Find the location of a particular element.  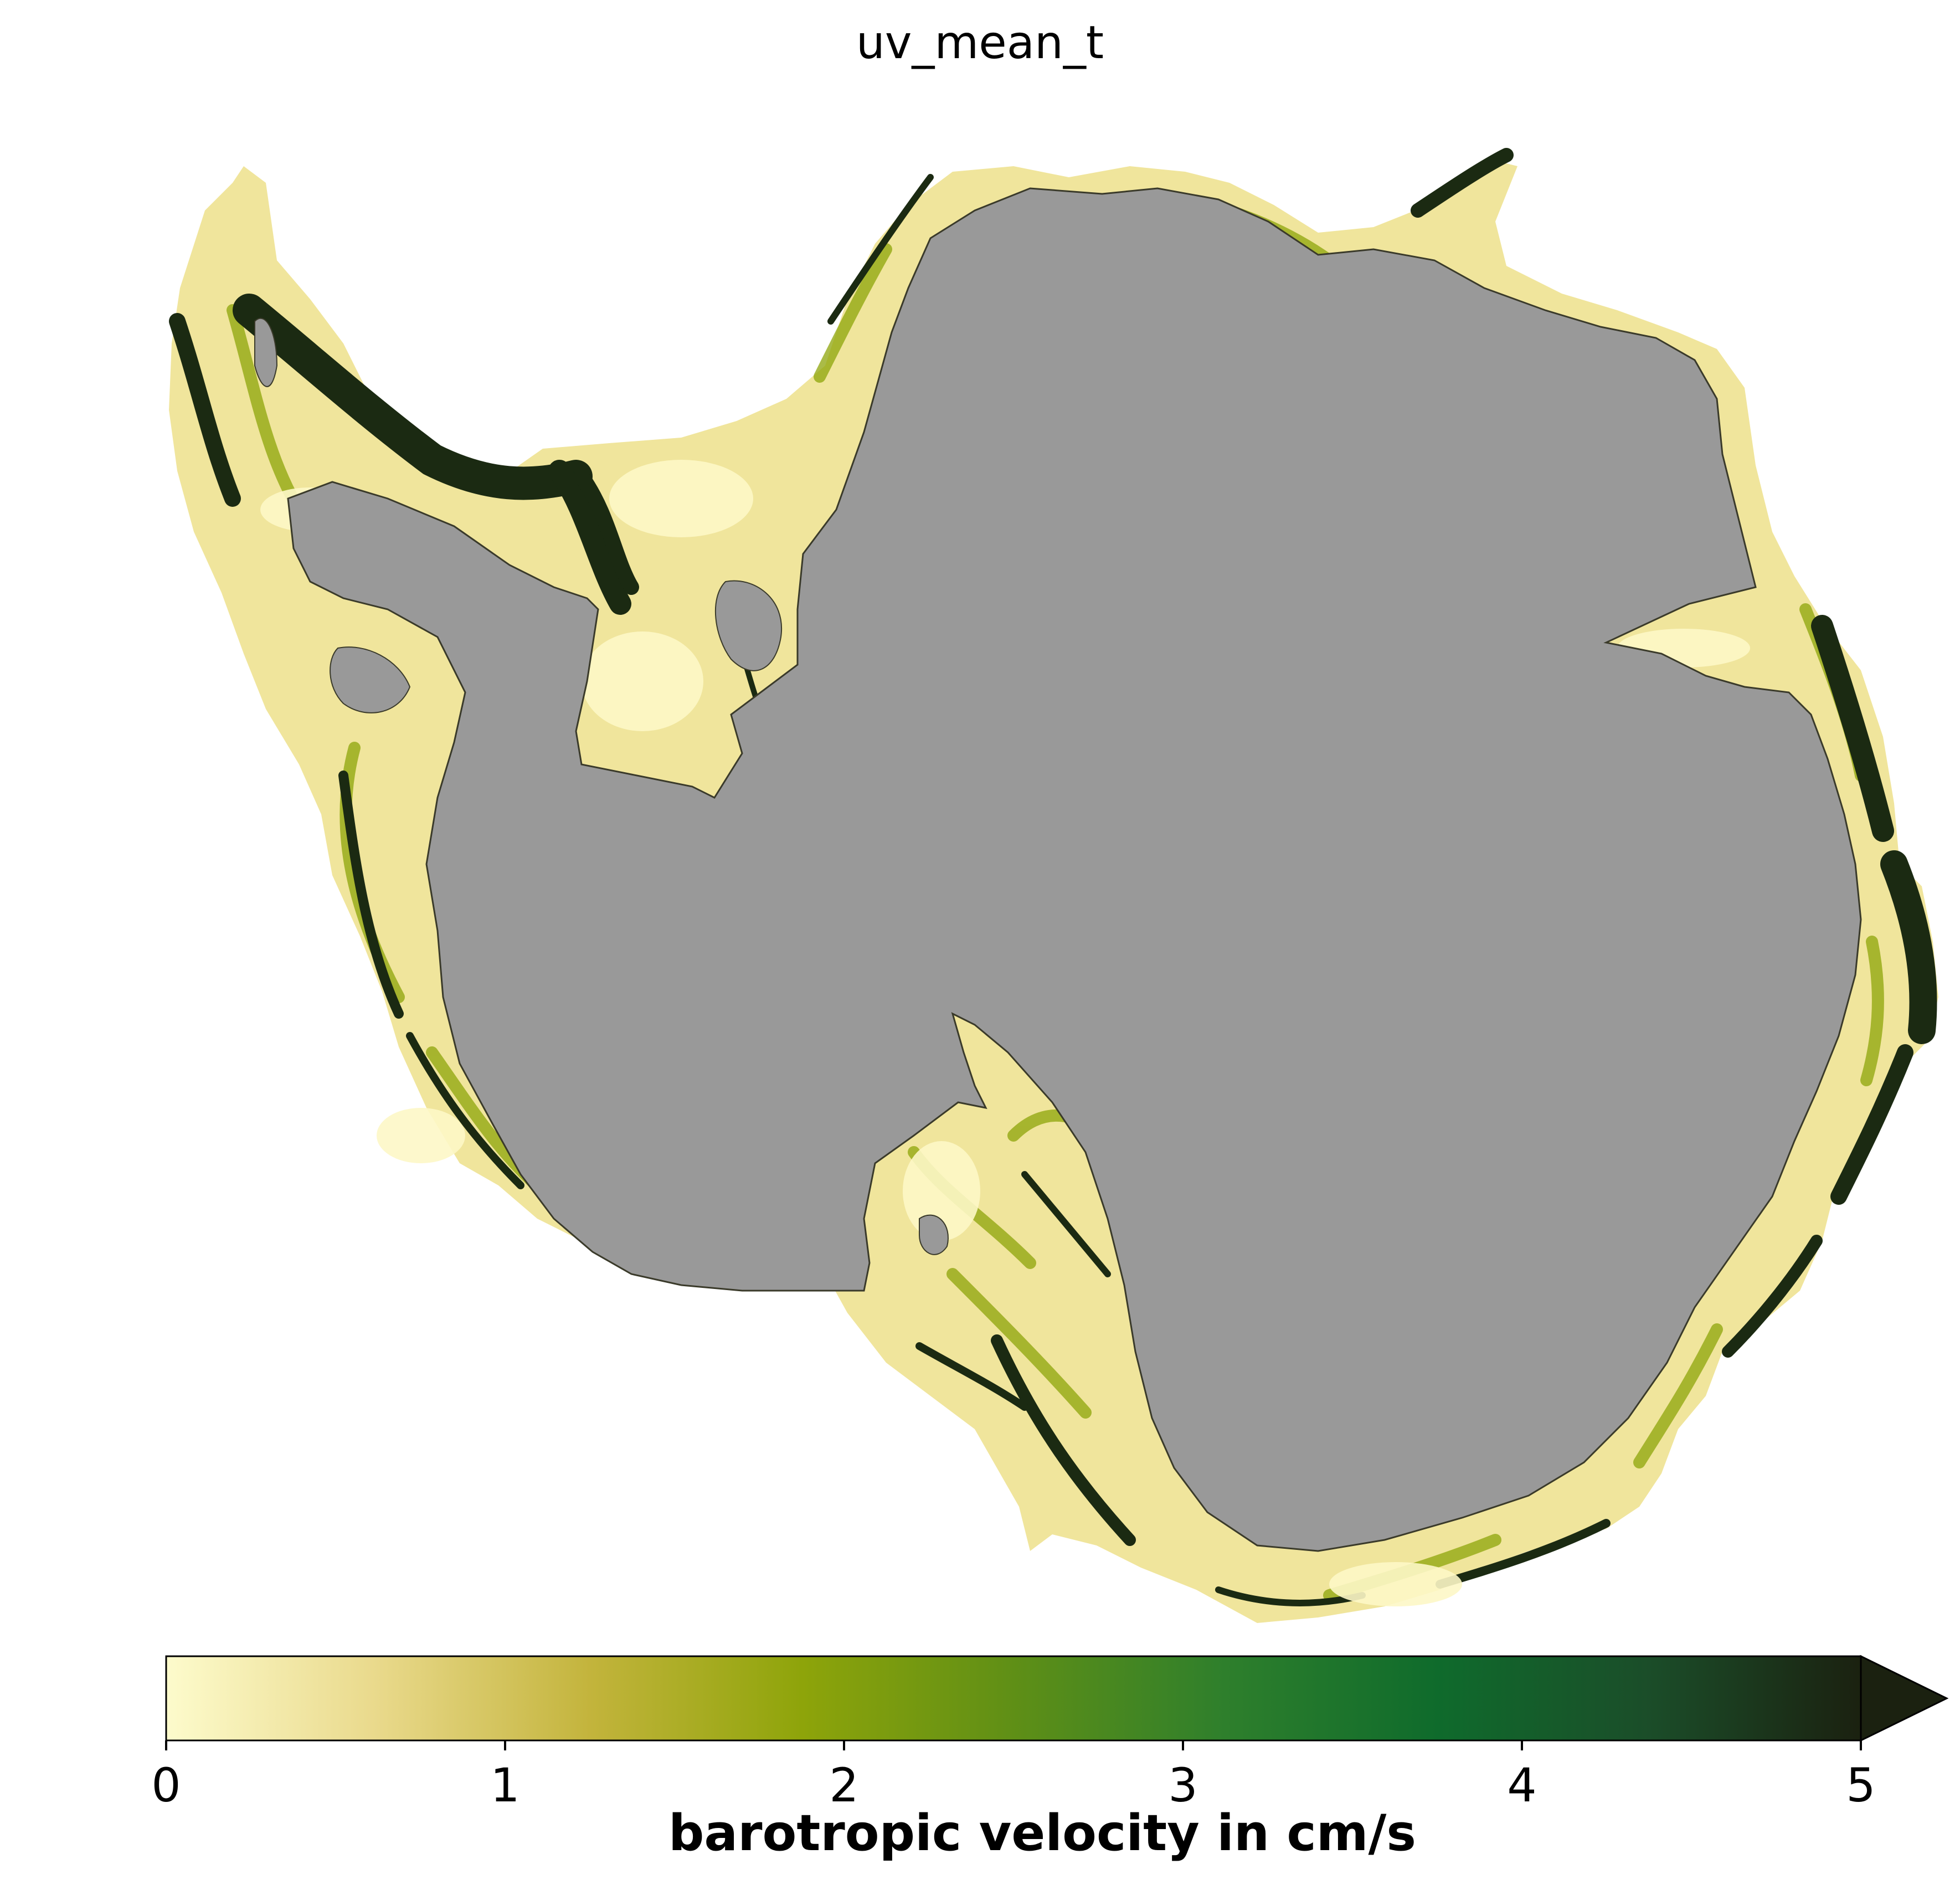

colorbar-tick-label: 5 is located at coordinates (1860, 1785).